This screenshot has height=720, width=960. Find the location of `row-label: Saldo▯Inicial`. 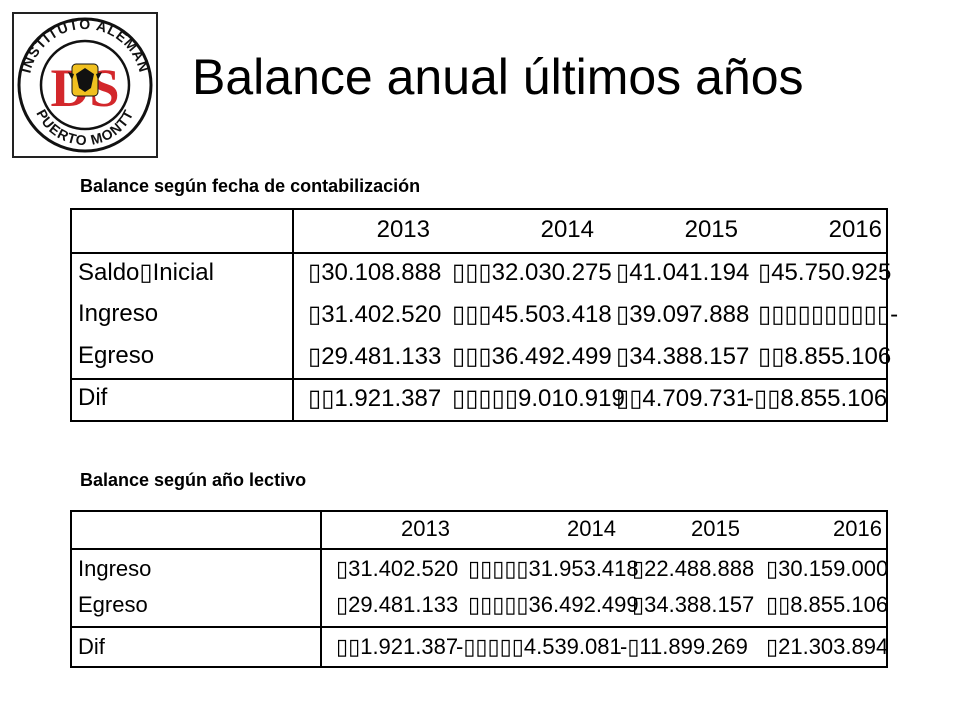

row-label: Saldo▯Inicial is located at coordinates (146, 272).